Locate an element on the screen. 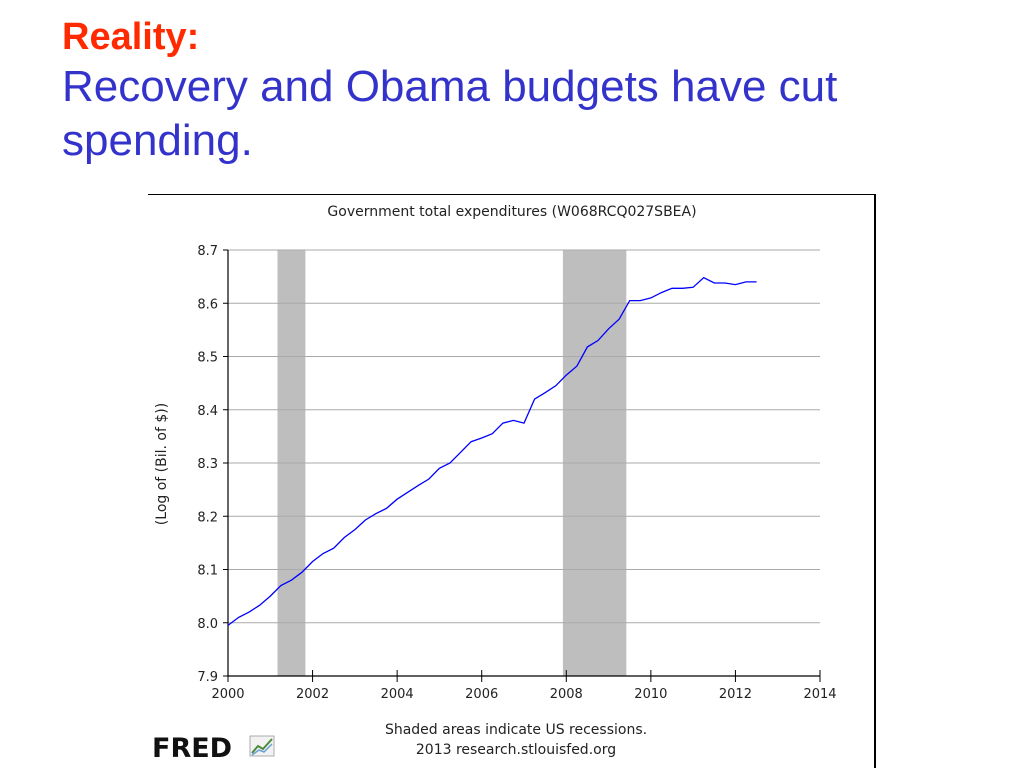 This screenshot has width=1024, height=768. chart-frame-top-border is located at coordinates (512, 194).